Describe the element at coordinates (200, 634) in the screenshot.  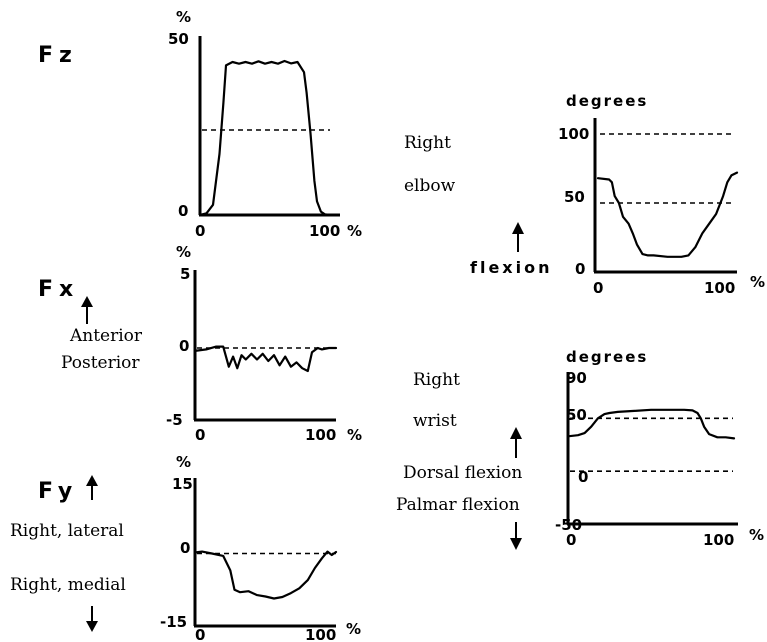
I see `fy-x-tick-start: 0` at that location.